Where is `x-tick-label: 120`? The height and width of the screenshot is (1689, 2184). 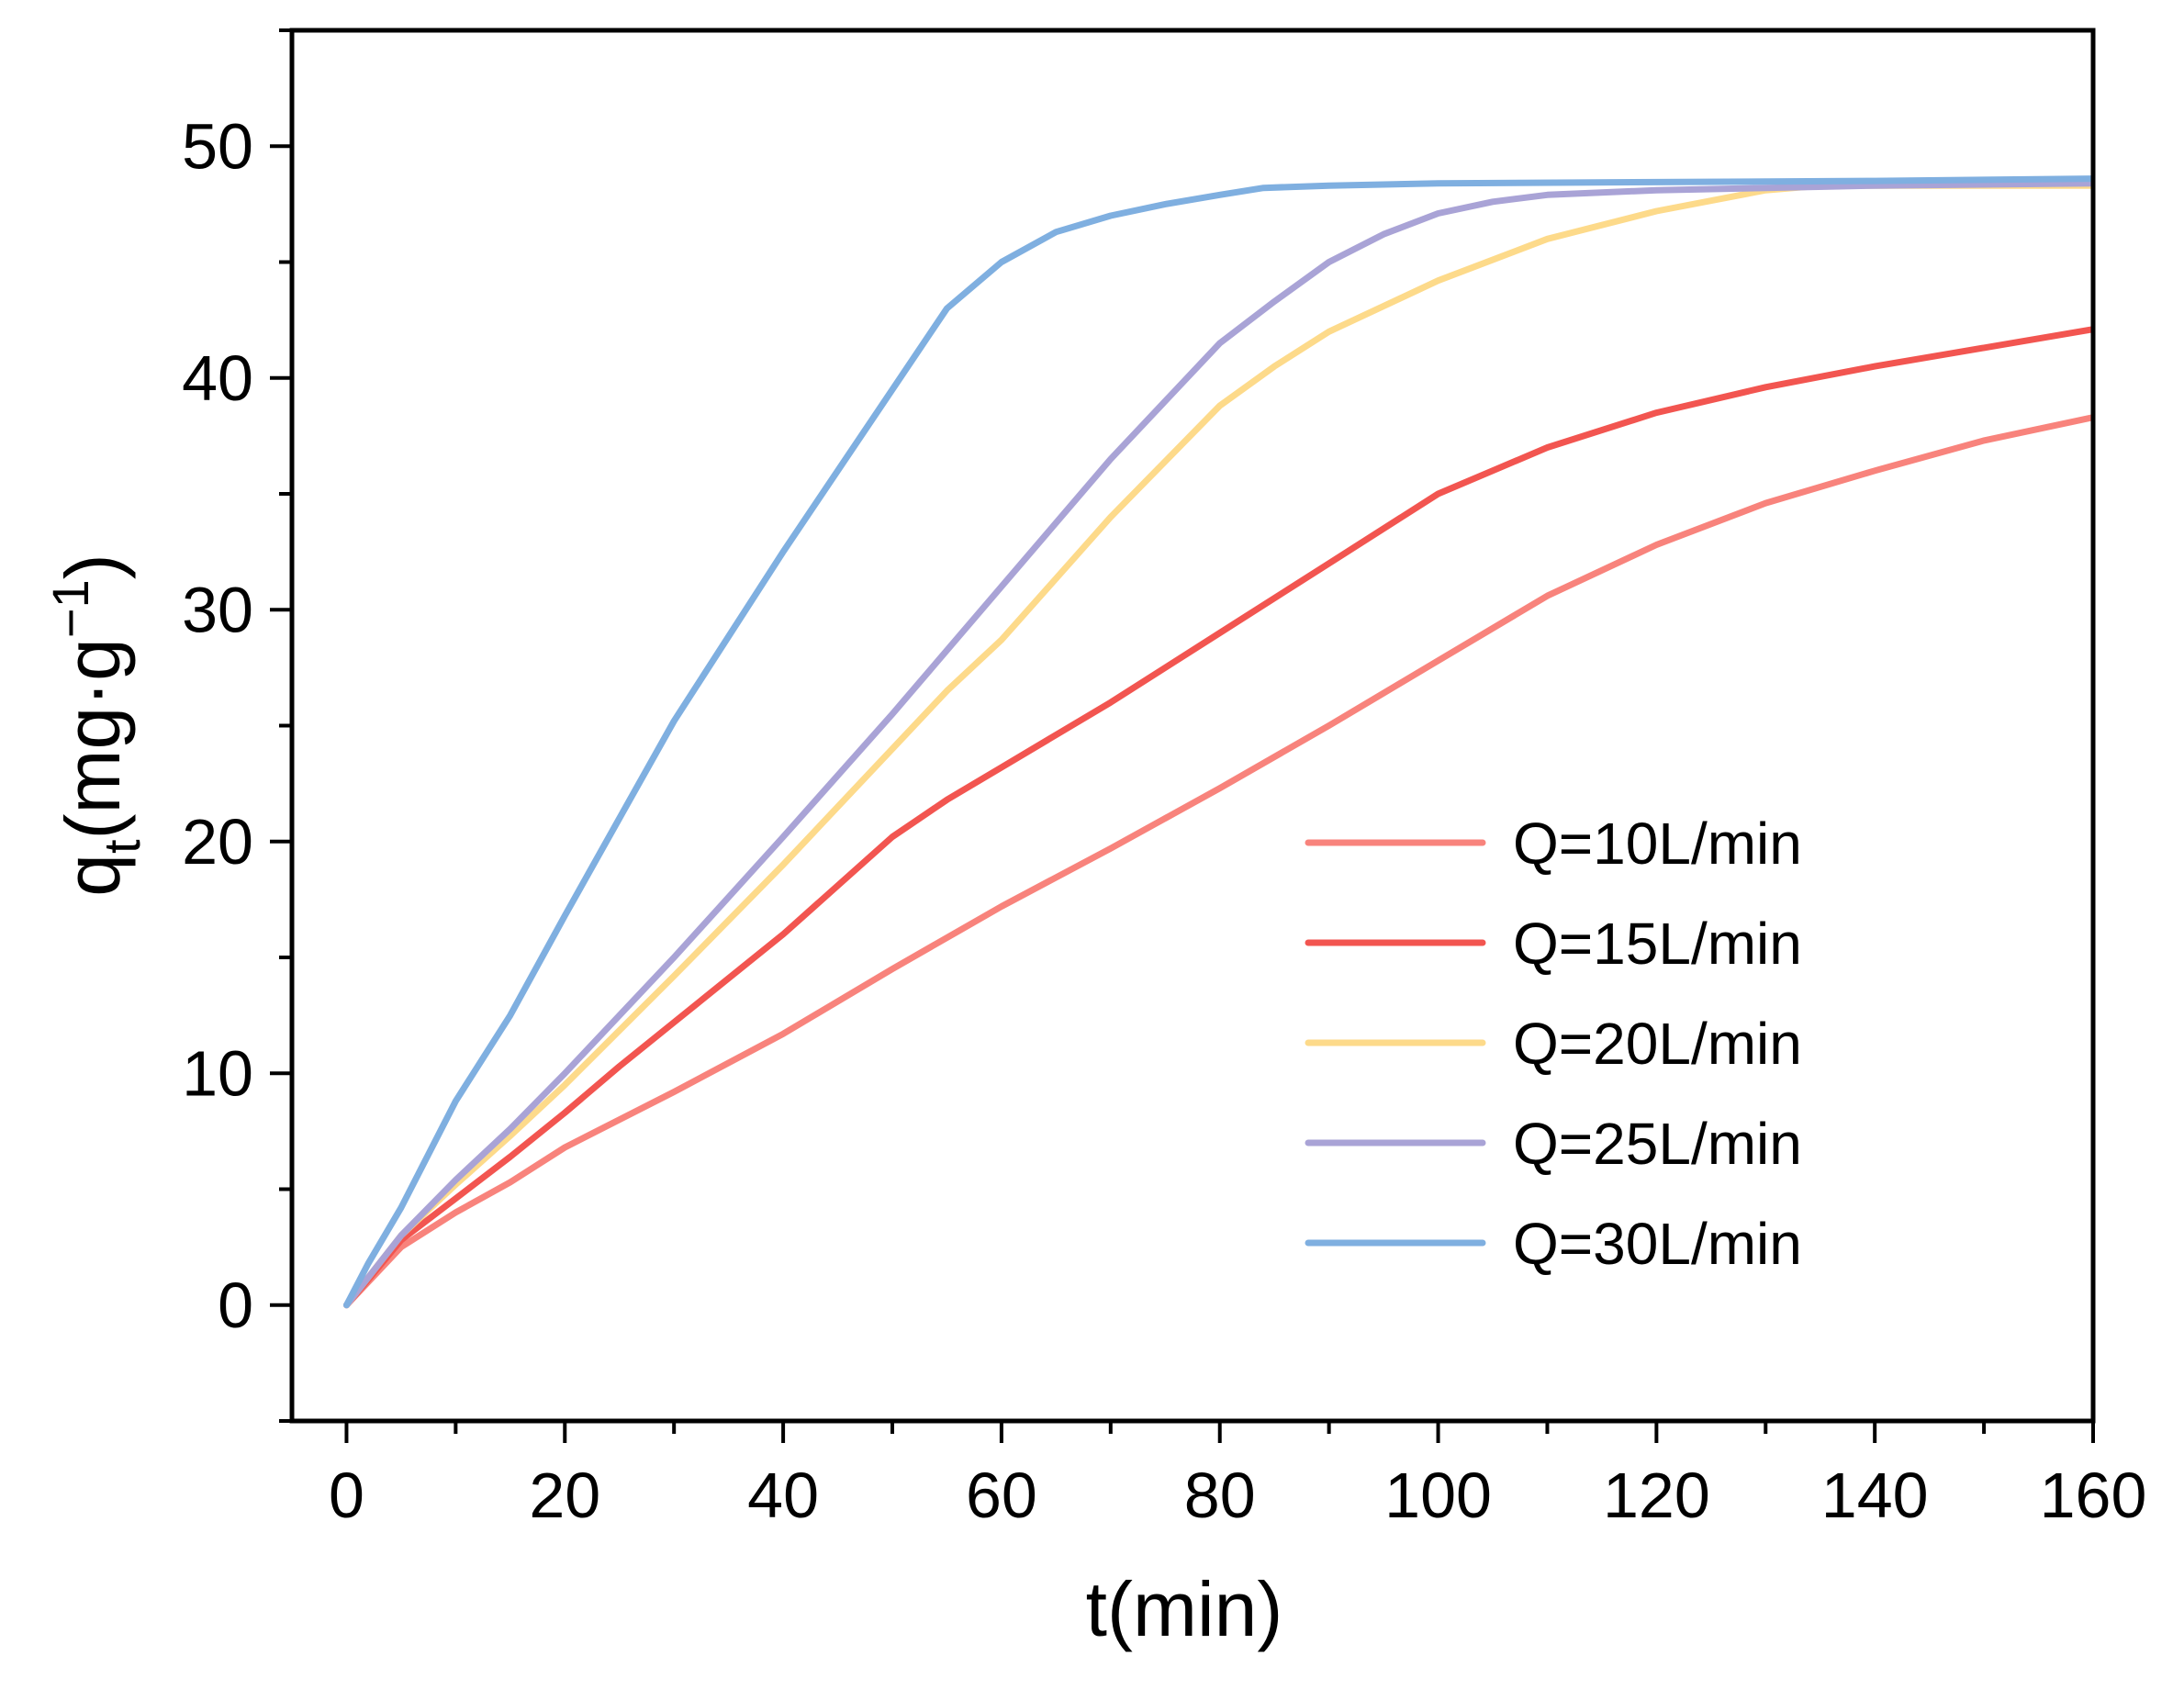 x-tick-label: 120 is located at coordinates (1656, 1496).